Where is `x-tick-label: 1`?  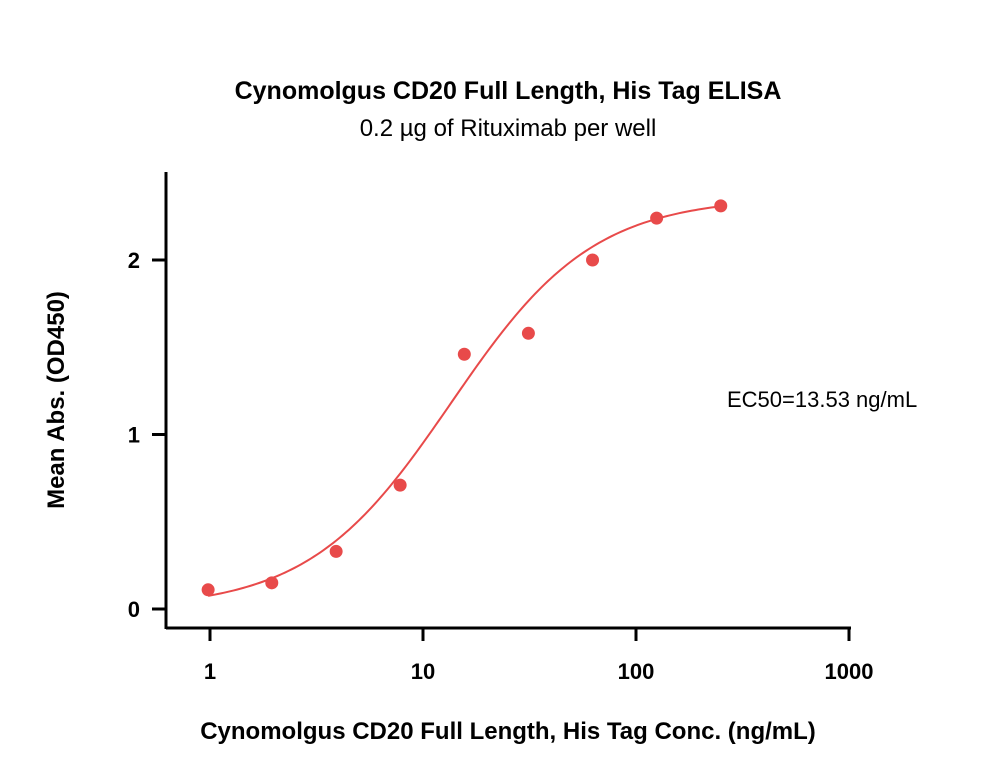
x-tick-label: 1 is located at coordinates (210, 671).